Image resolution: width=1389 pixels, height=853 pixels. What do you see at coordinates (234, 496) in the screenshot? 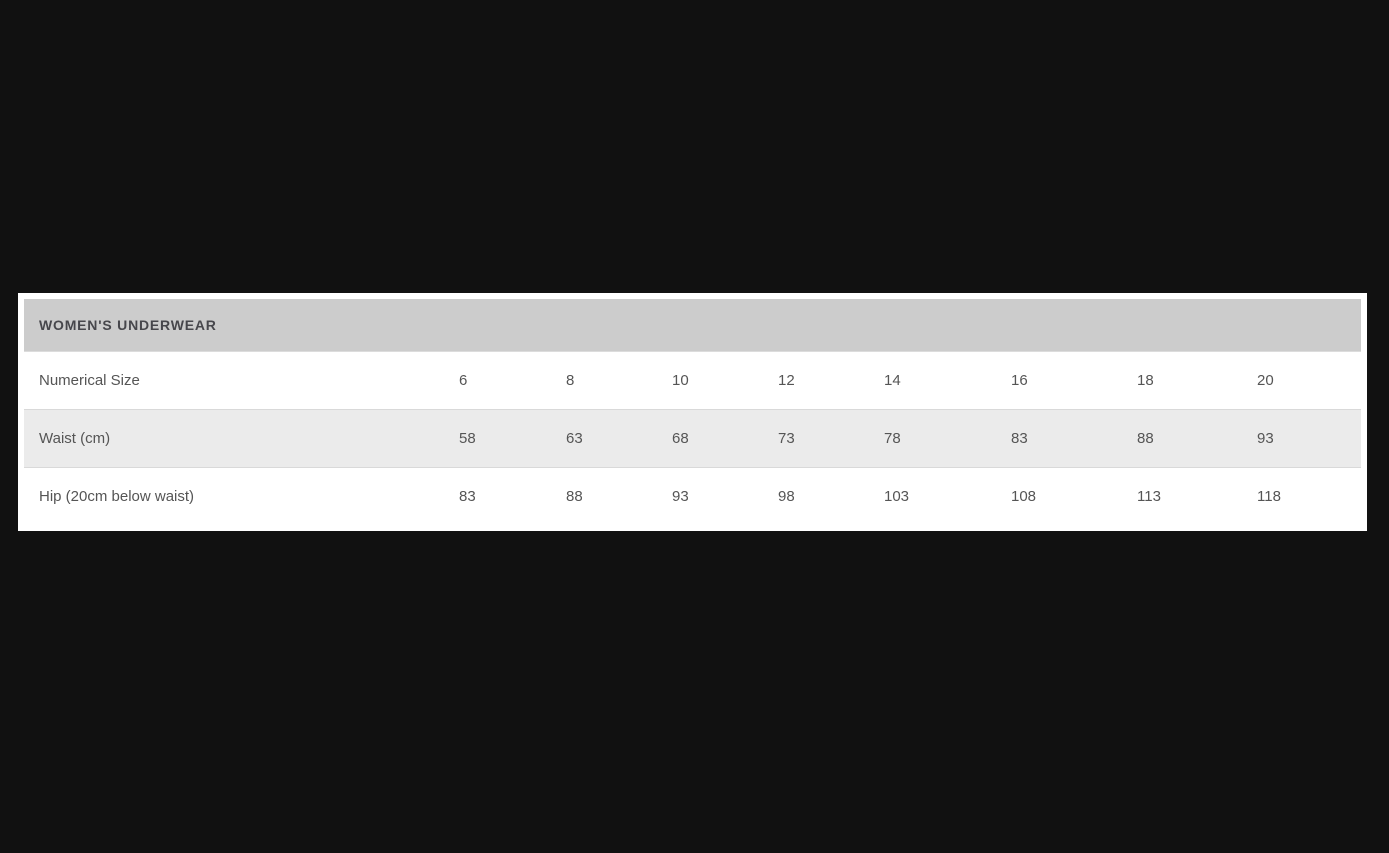
I see `row-label: Hip (20cm below waist)` at bounding box center [234, 496].